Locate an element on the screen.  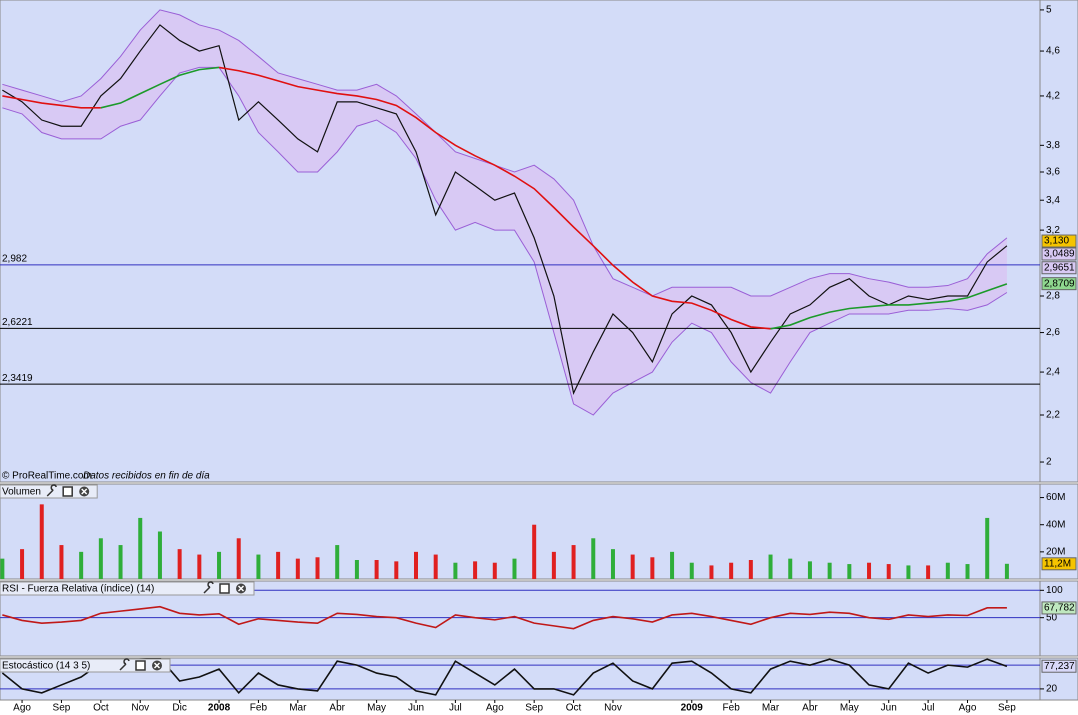
last-value-label: 11,2M is located at coordinates (1057, 563).